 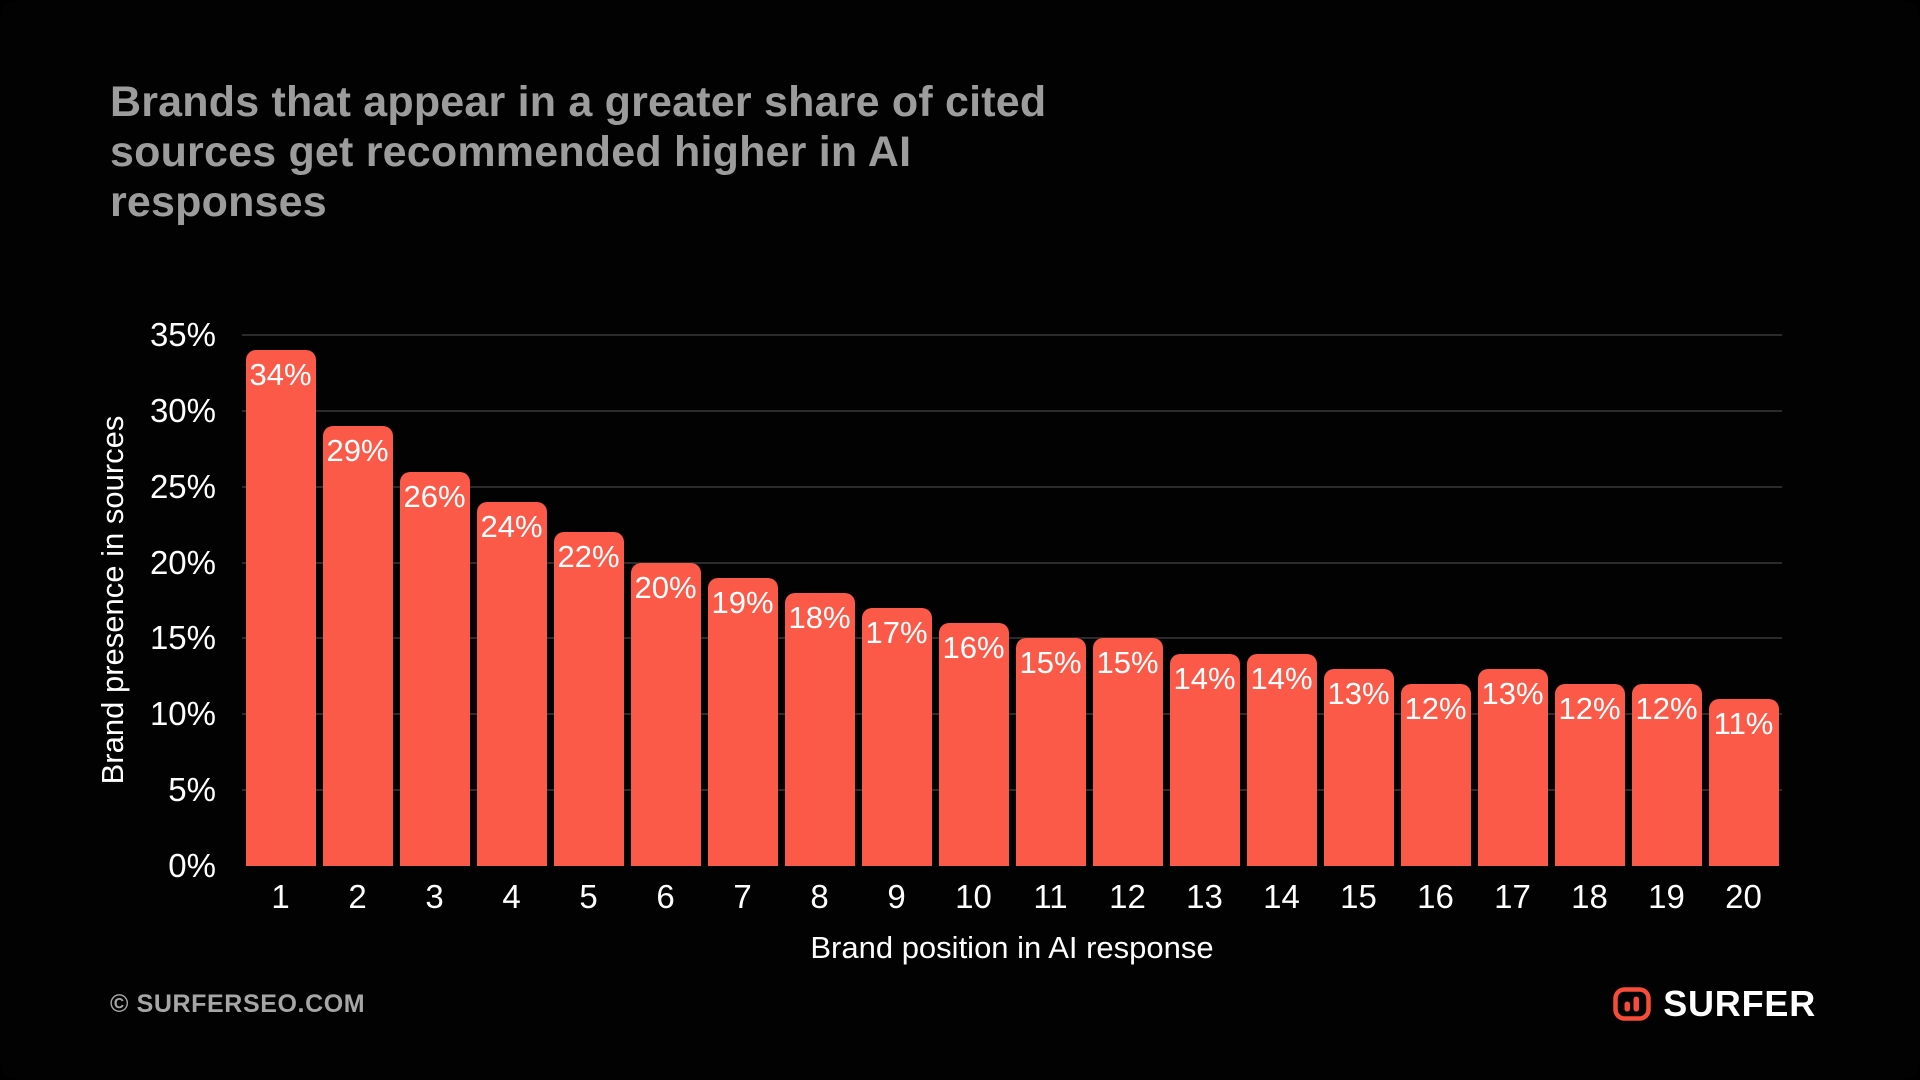 What do you see at coordinates (357, 896) in the screenshot?
I see `x-tick-label: 2` at bounding box center [357, 896].